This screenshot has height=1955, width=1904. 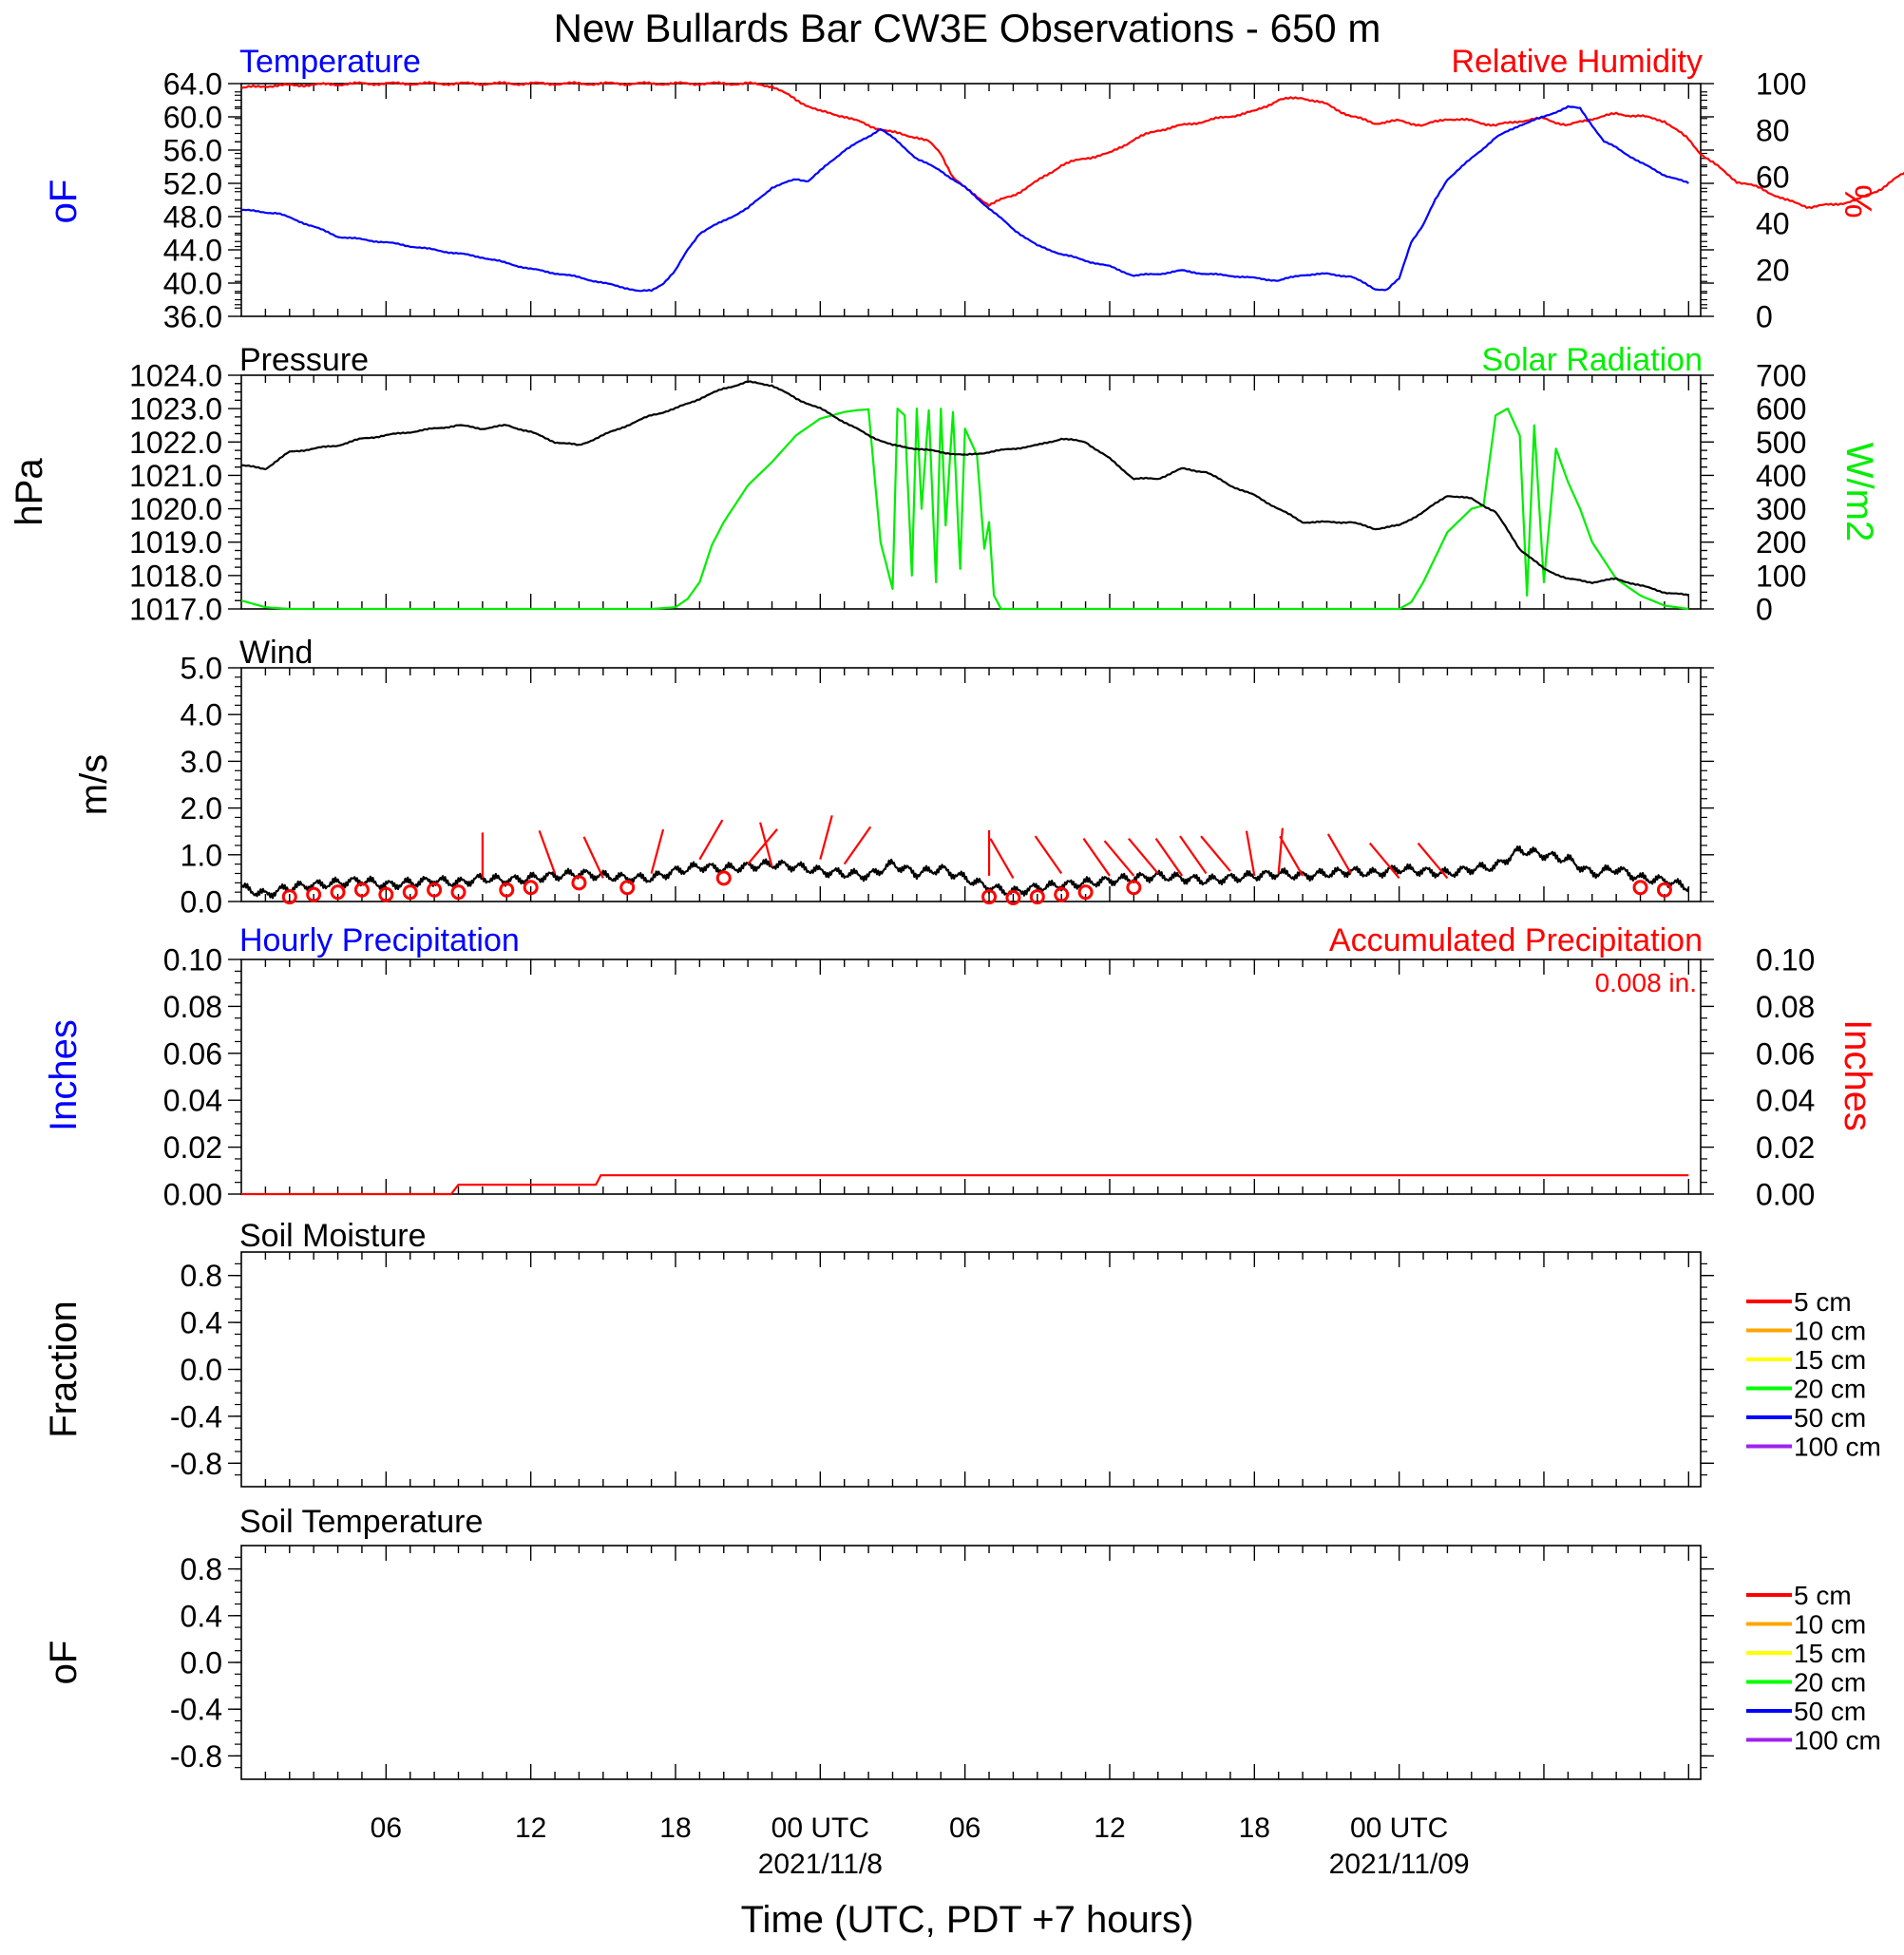 What do you see at coordinates (202, 855) in the screenshot?
I see `y-tick-label: 1.0` at bounding box center [202, 855].